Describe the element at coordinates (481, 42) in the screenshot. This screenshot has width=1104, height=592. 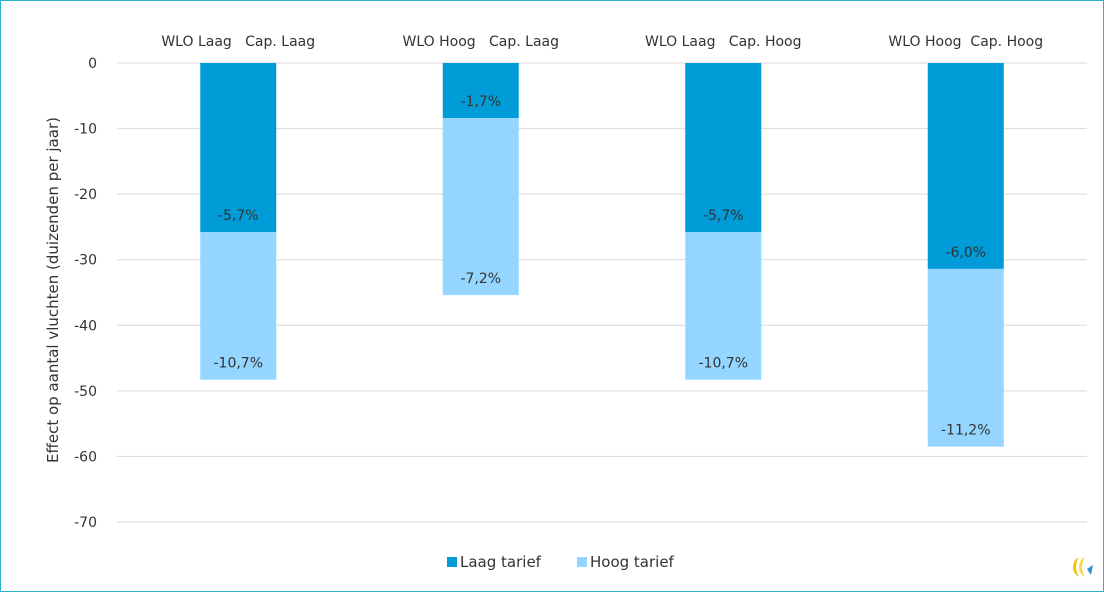
I see `category-label: WLO Hoog Cap. Laag` at that location.